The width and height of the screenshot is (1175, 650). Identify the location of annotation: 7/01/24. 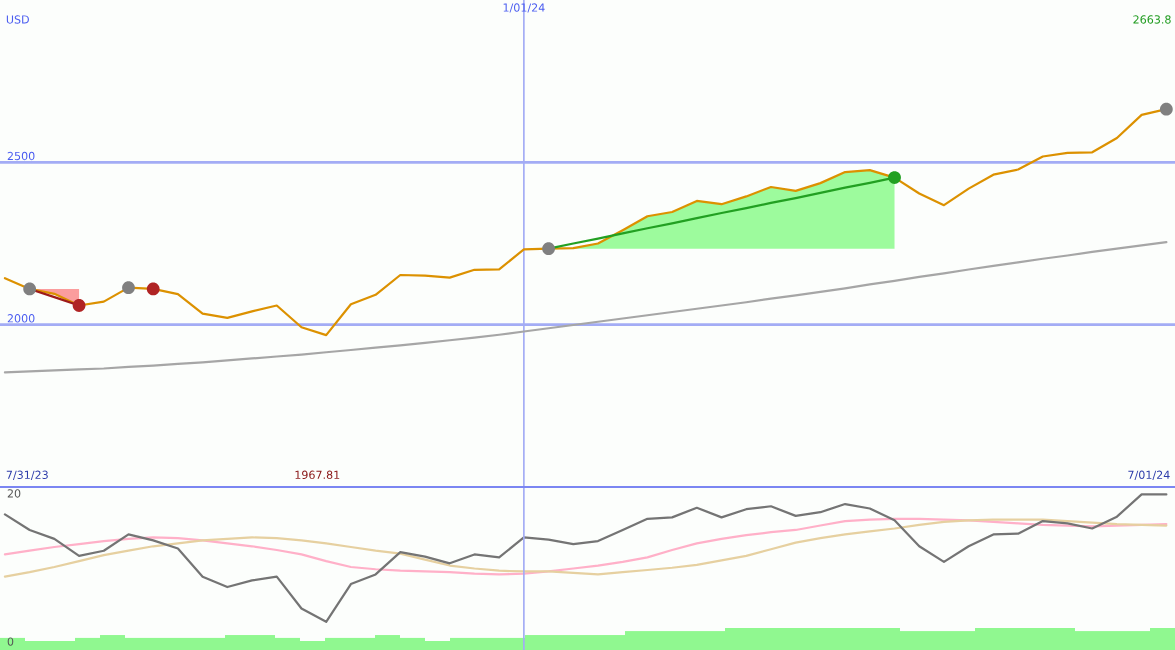
(1149, 475).